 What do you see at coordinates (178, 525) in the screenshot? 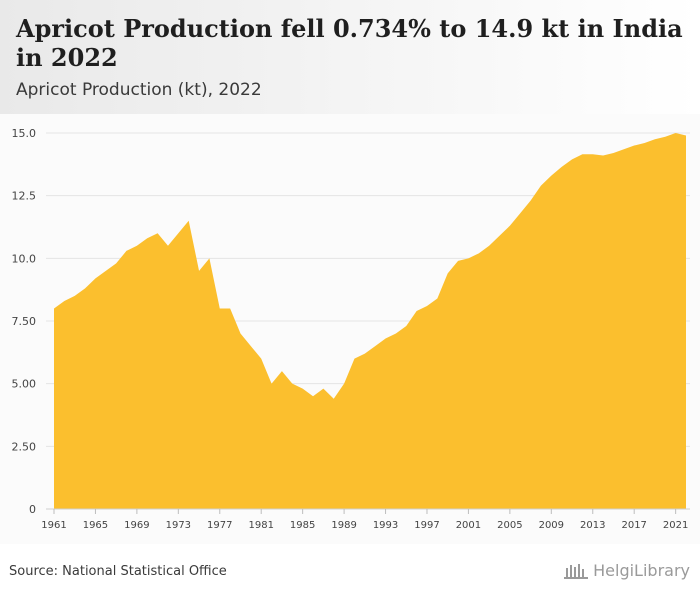
I see `x-tick-label: 1973` at bounding box center [178, 525].